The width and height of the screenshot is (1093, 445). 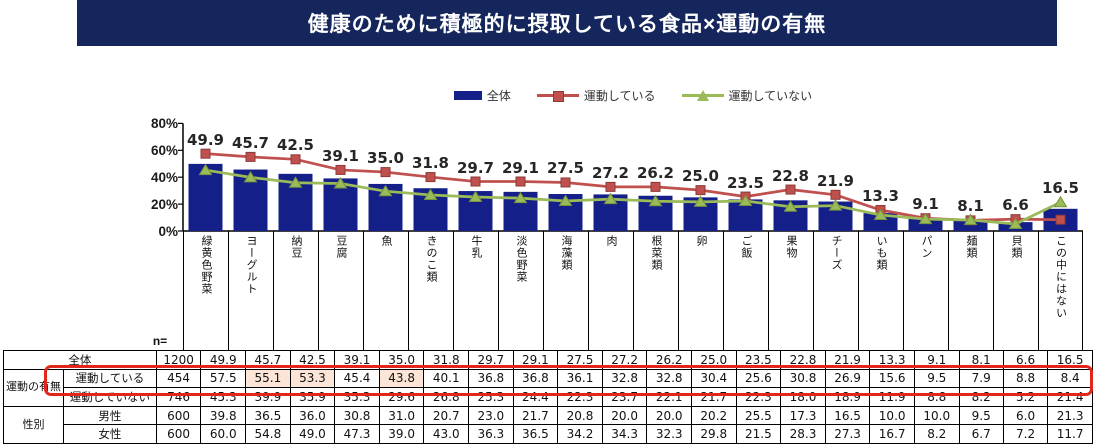 I want to click on value-cell: 42.5, so click(x=312, y=360).